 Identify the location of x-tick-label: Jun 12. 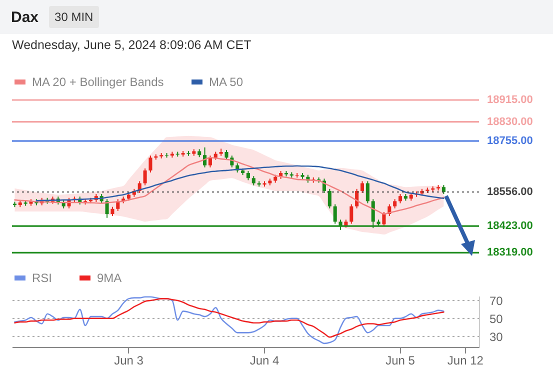
(465, 361).